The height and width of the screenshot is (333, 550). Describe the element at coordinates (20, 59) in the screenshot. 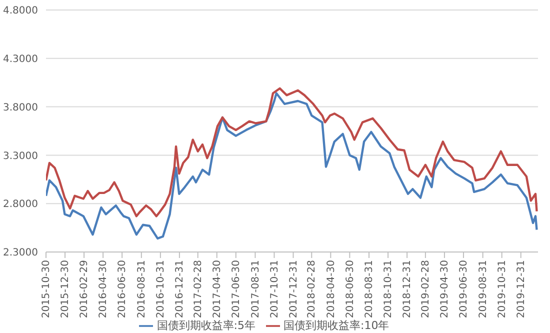

I see `y-tick-label: 4.3000` at that location.